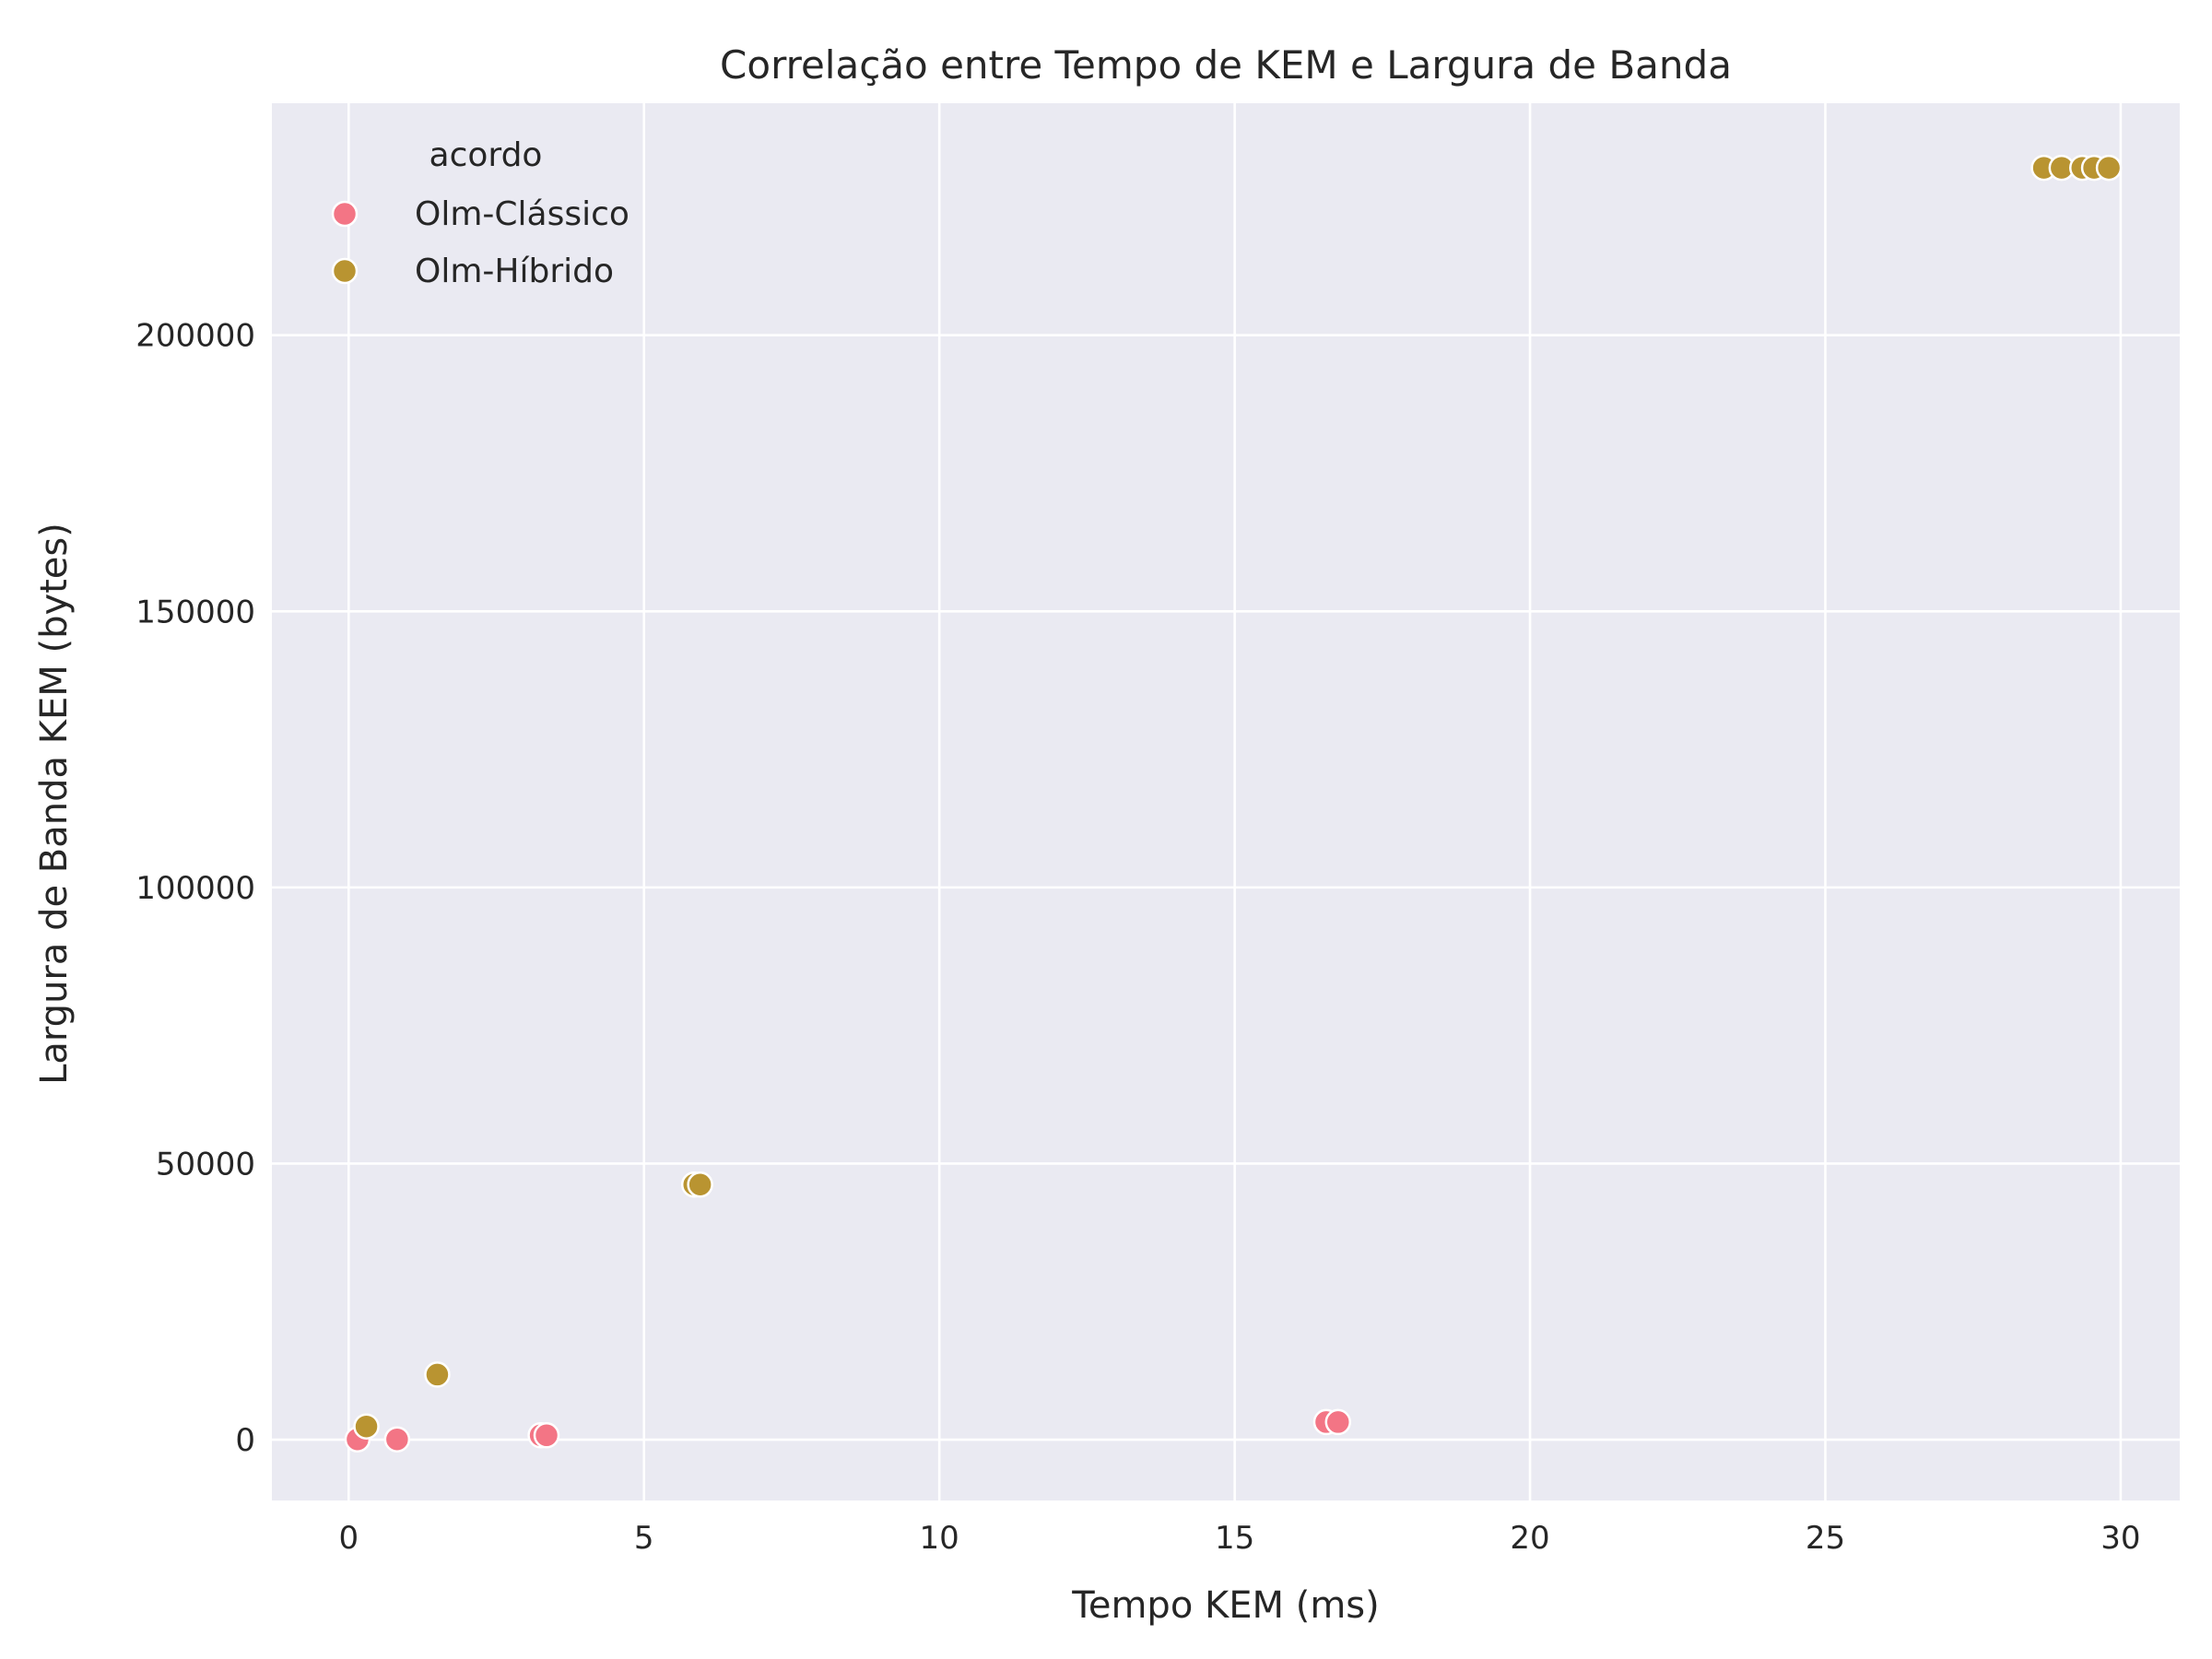  Describe the element at coordinates (195, 612) in the screenshot. I see `y-tick-label: 150000` at that location.